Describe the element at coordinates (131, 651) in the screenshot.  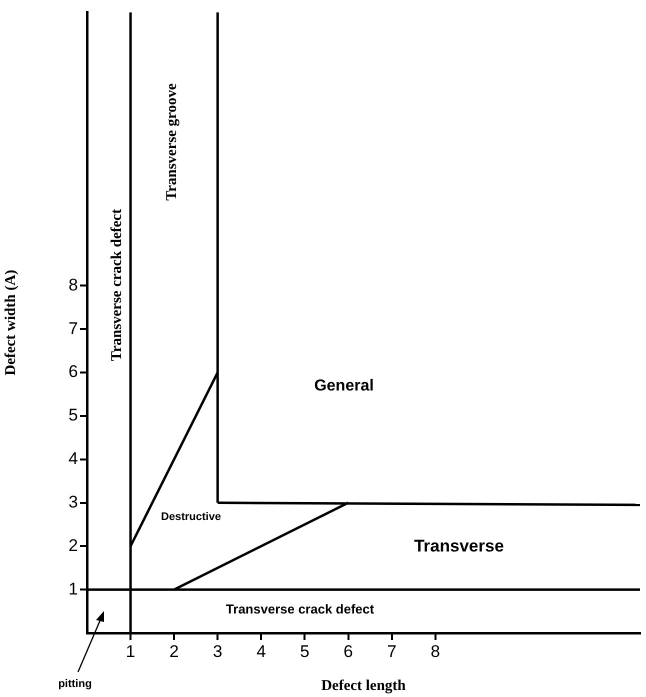
I see `x-tick-label: 1` at that location.